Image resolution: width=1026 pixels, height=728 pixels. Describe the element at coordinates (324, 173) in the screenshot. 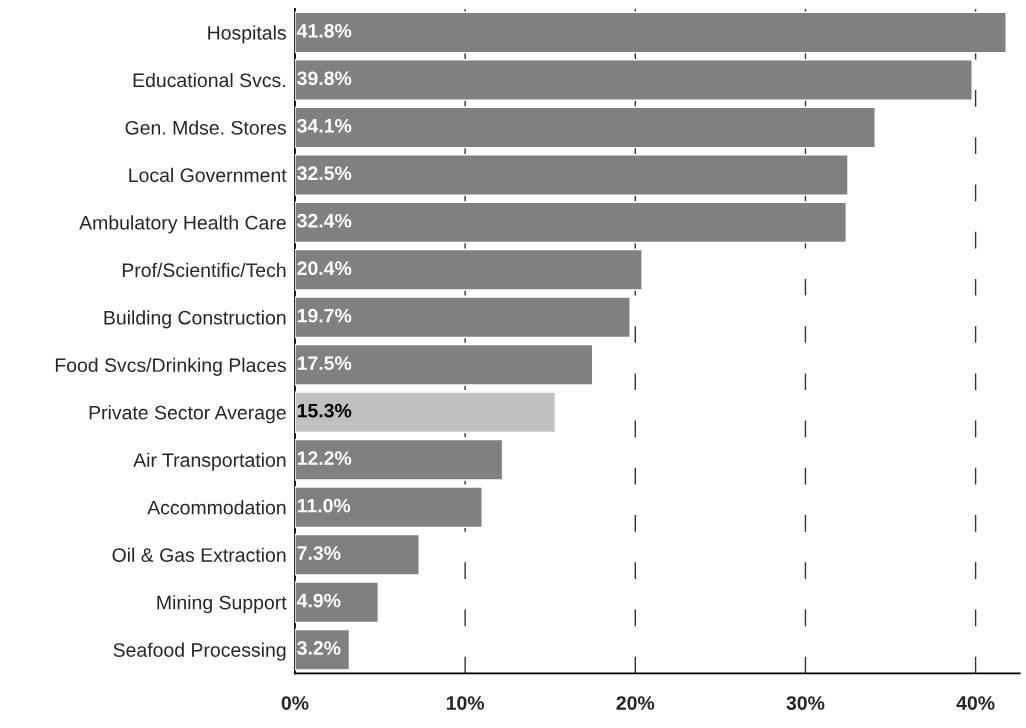

I see `data-label: 32.5%` at that location.